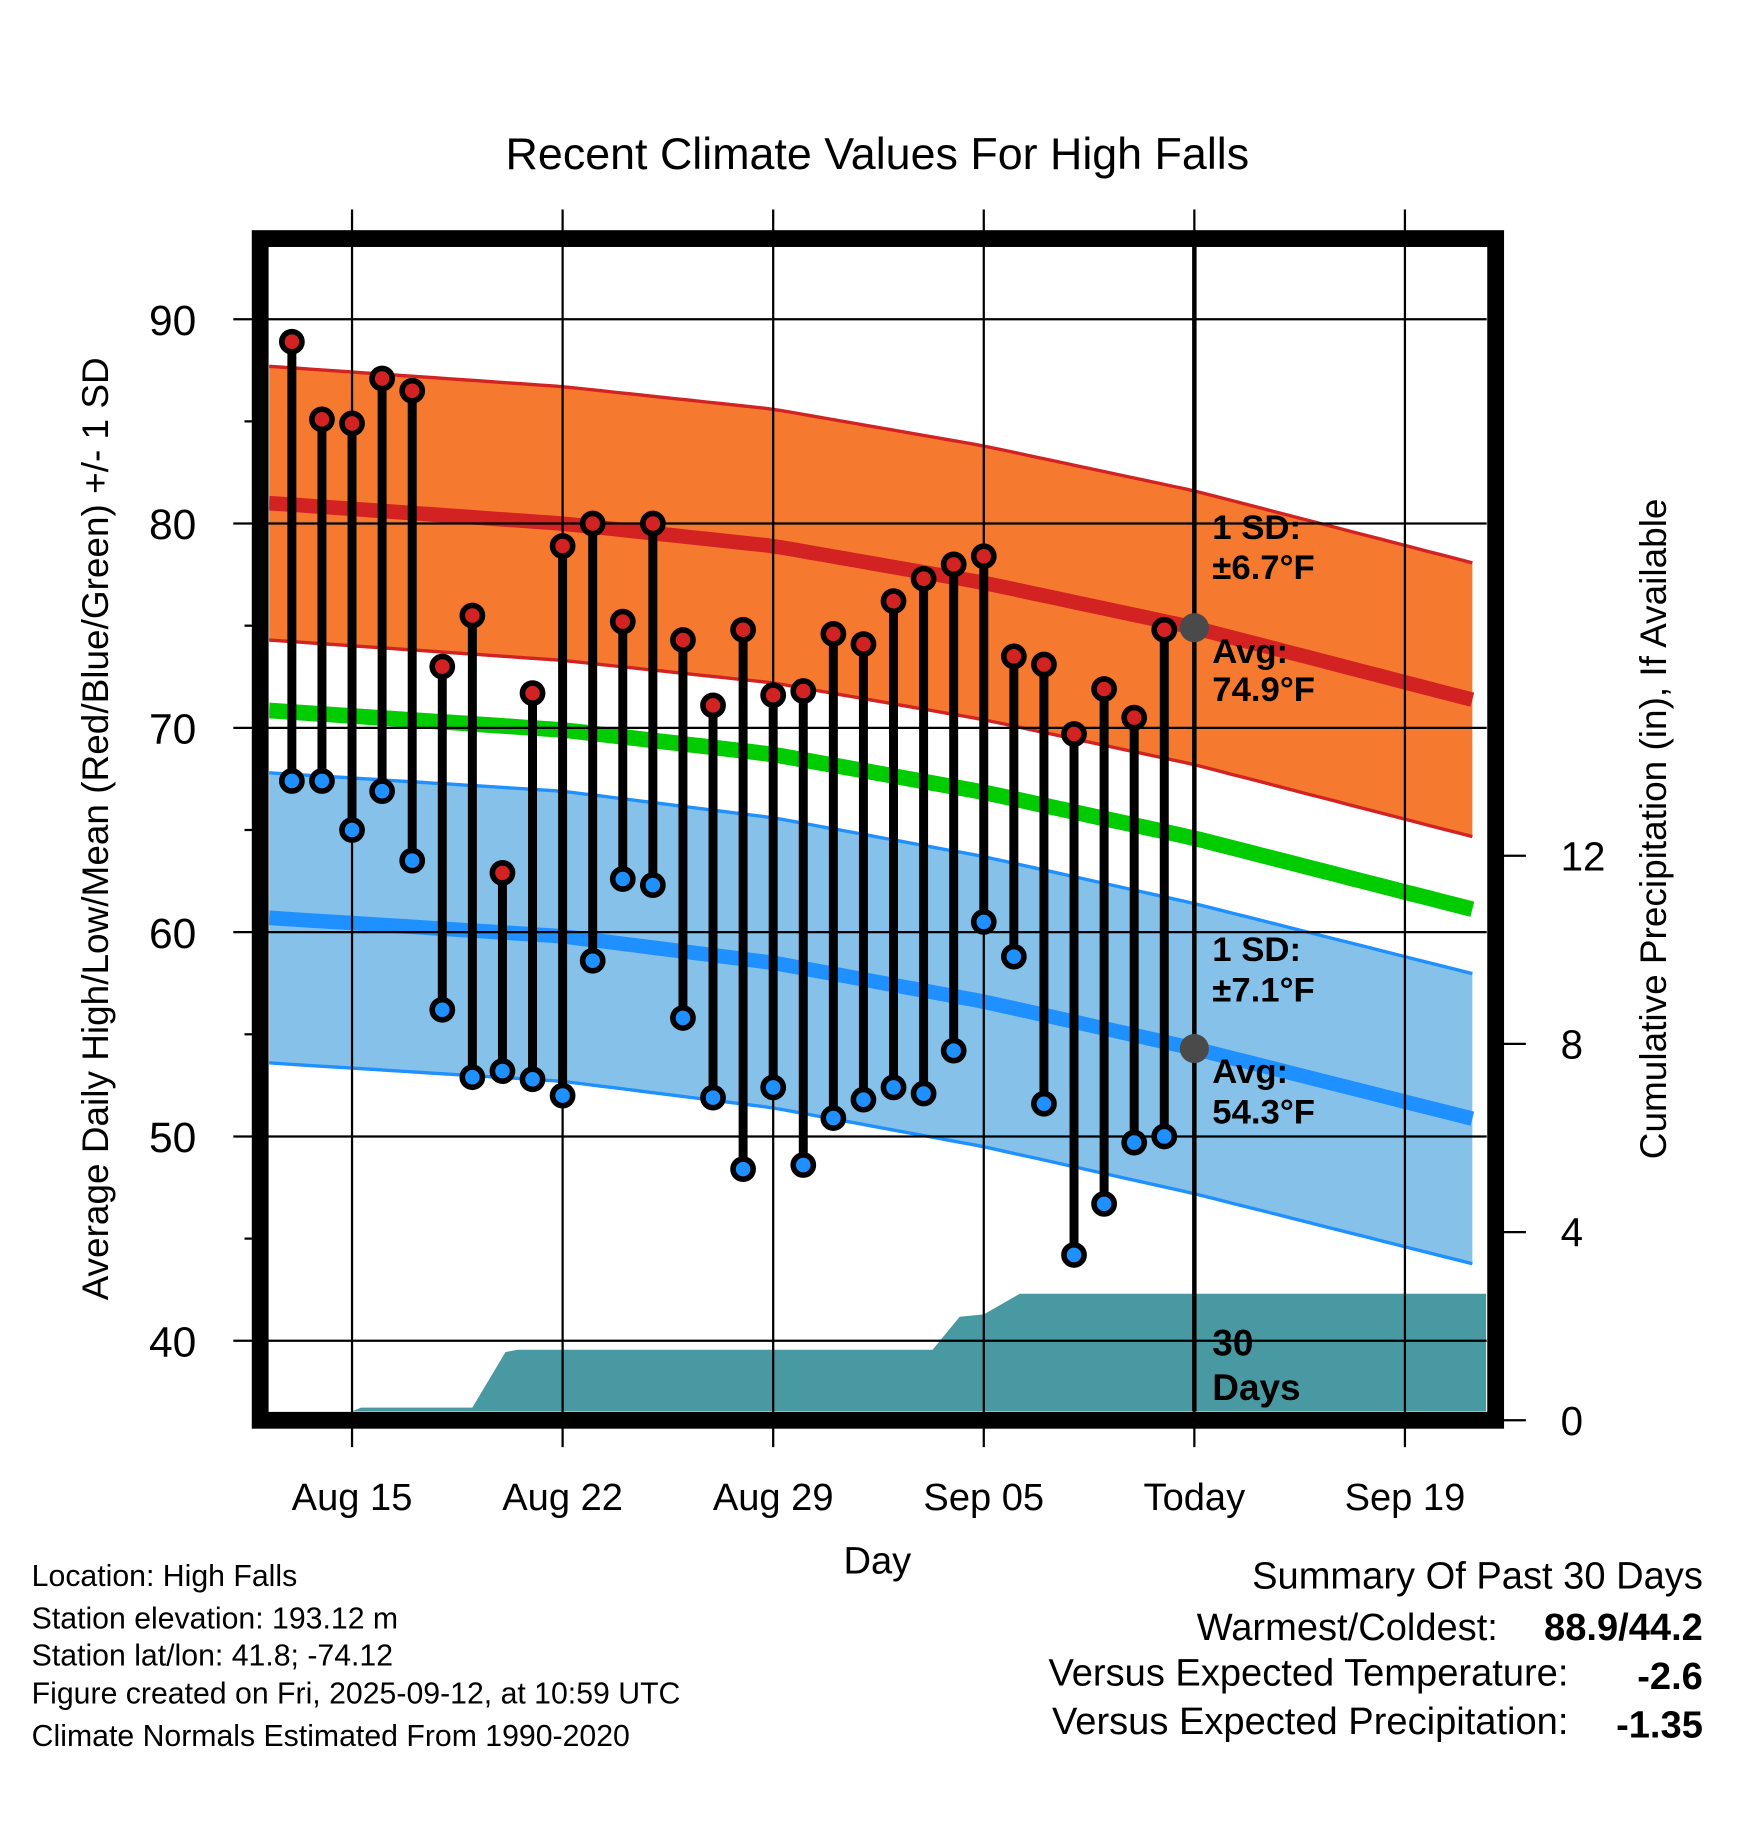 This screenshot has width=1748, height=1828. What do you see at coordinates (1310, 1722) in the screenshot?
I see `summary-precip-label: Versus Expected Precipitation:` at bounding box center [1310, 1722].